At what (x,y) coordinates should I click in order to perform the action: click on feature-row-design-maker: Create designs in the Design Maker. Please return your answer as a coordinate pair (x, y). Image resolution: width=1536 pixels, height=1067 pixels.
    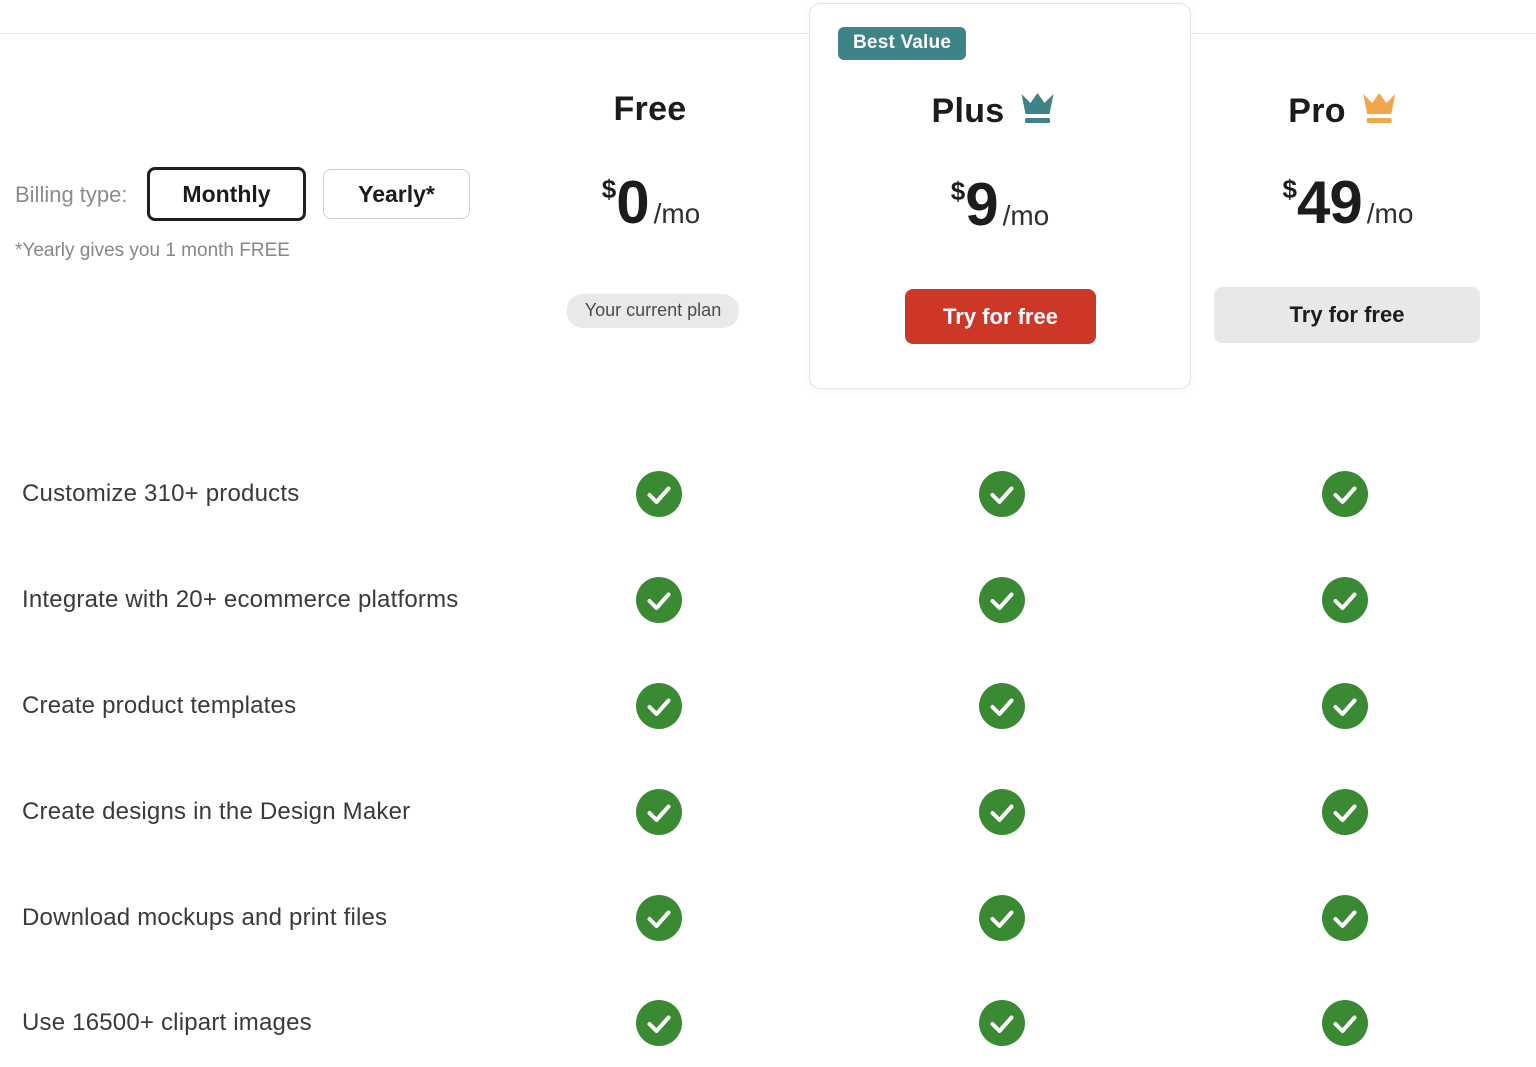
    Looking at the image, I should click on (768, 812).